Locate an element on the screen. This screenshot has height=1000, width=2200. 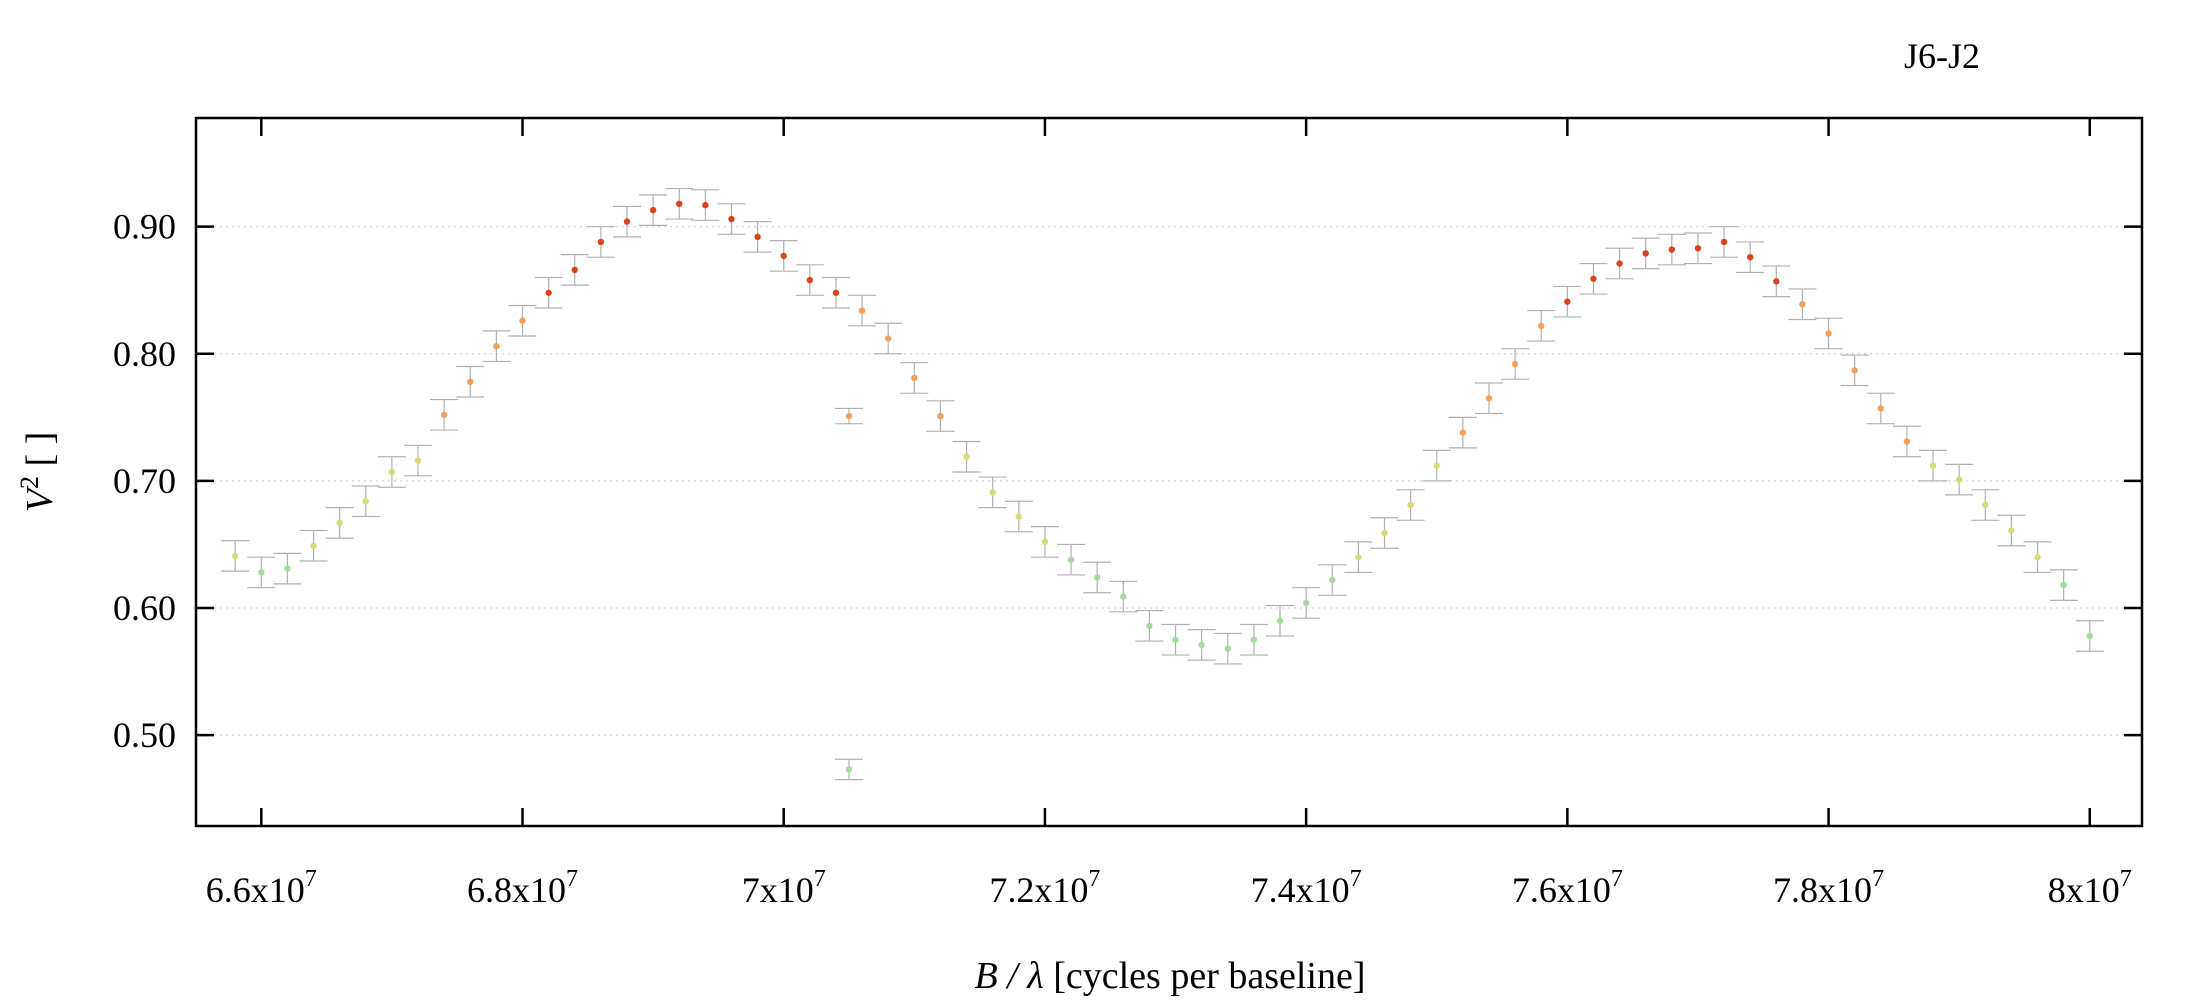
y-axis-title-sup: 2 is located at coordinates (29, 482).